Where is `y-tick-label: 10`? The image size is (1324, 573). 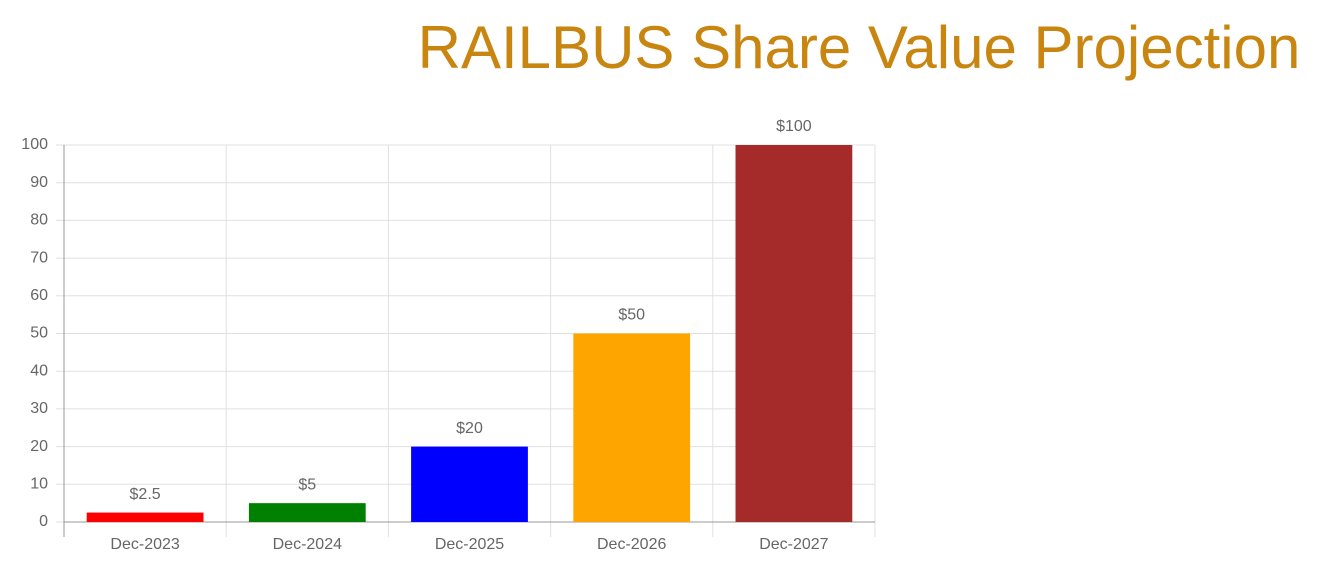 y-tick-label: 10 is located at coordinates (39, 484).